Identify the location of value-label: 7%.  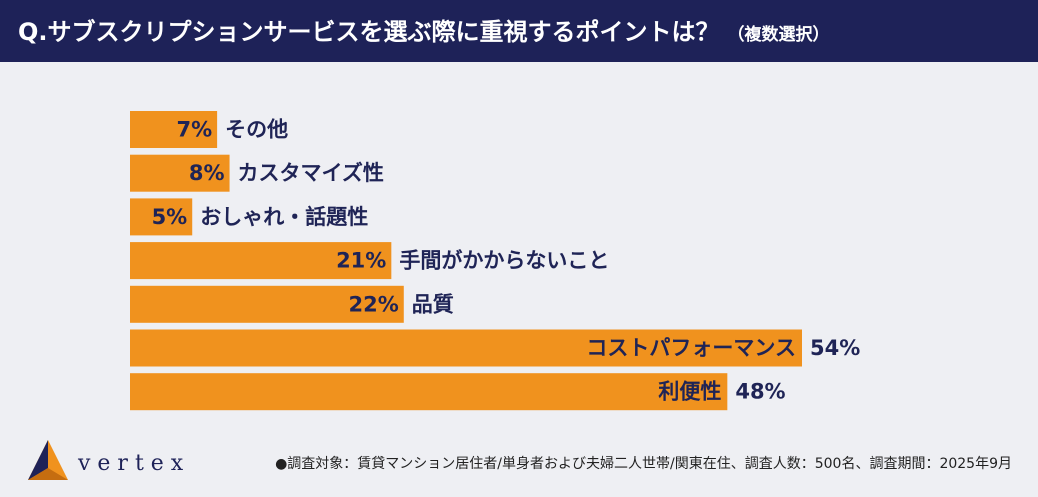
(194, 130).